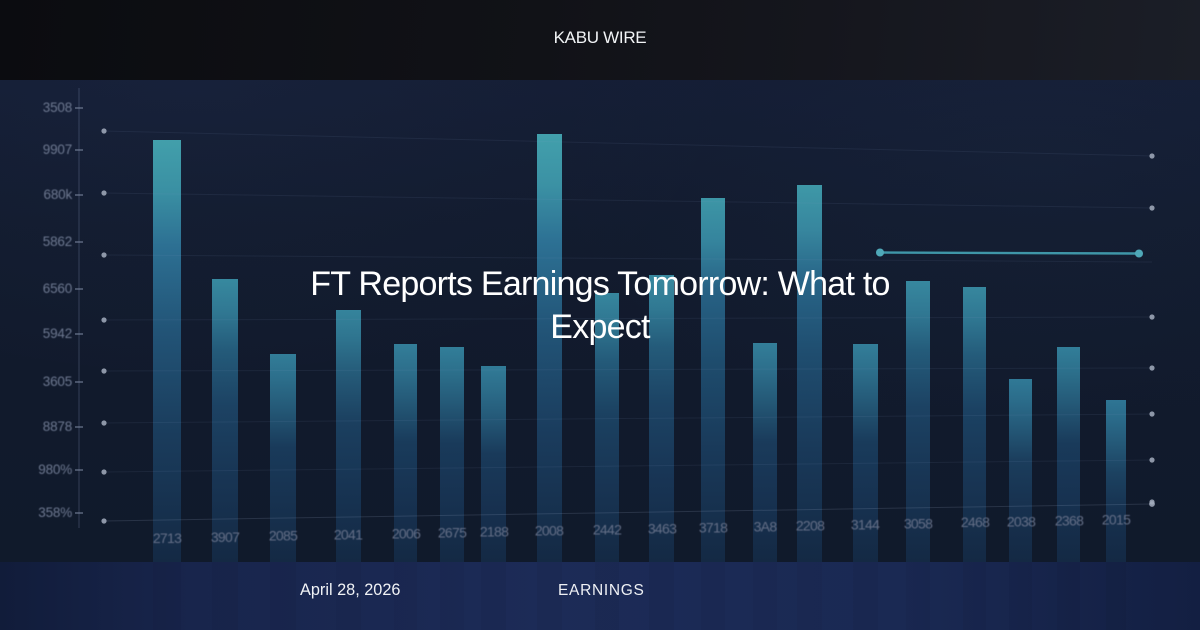 This screenshot has height=630, width=1200. What do you see at coordinates (810, 526) in the screenshot?
I see `svg-text: 2208` at bounding box center [810, 526].